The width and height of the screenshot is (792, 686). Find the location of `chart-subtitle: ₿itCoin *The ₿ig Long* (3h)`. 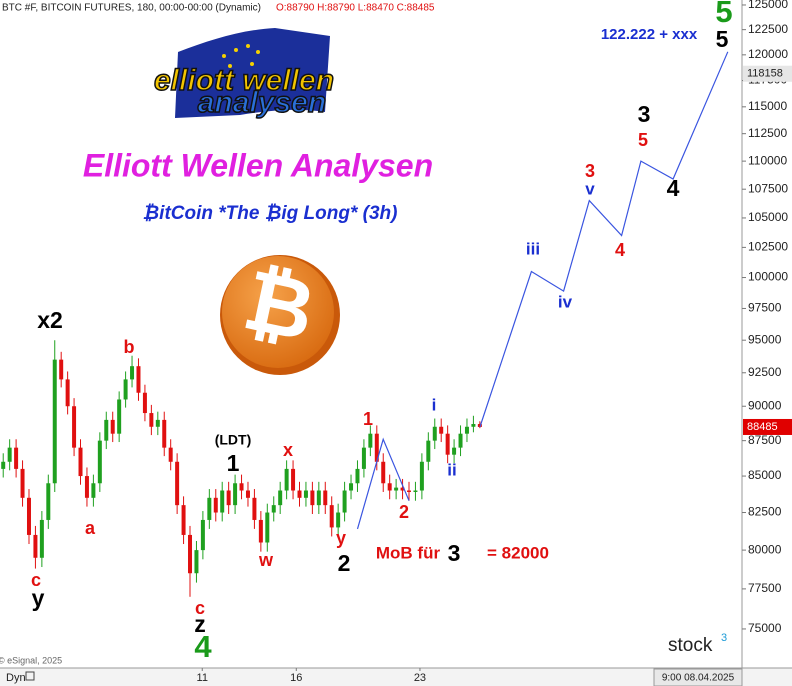

chart-subtitle: ₿itCoin *The ₿ig Long* (3h) is located at coordinates (270, 213).